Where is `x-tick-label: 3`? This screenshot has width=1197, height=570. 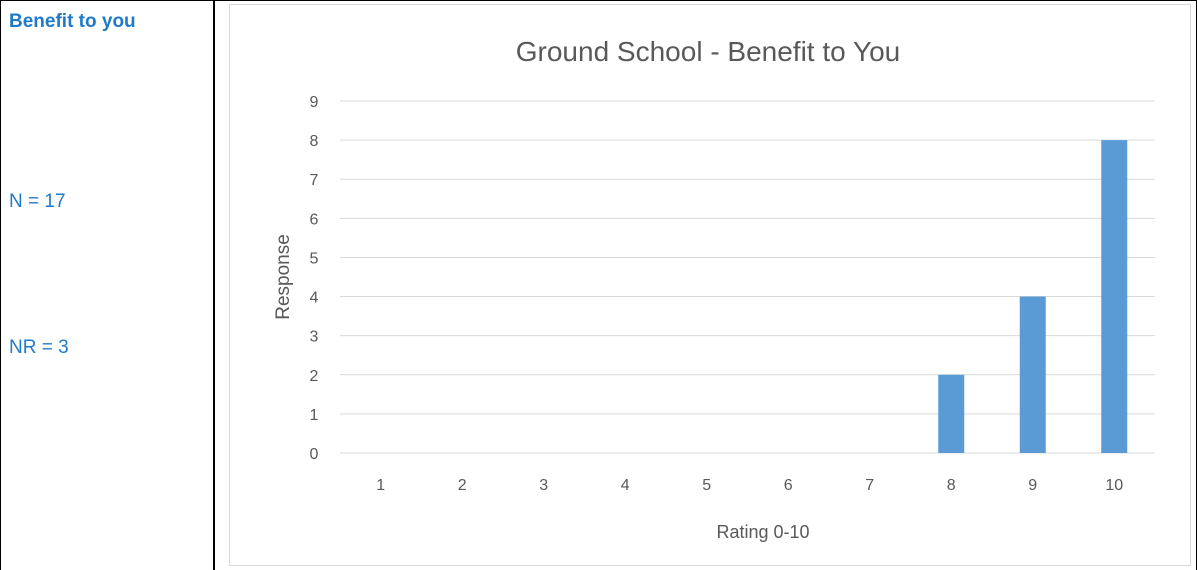
x-tick-label: 3 is located at coordinates (543, 485).